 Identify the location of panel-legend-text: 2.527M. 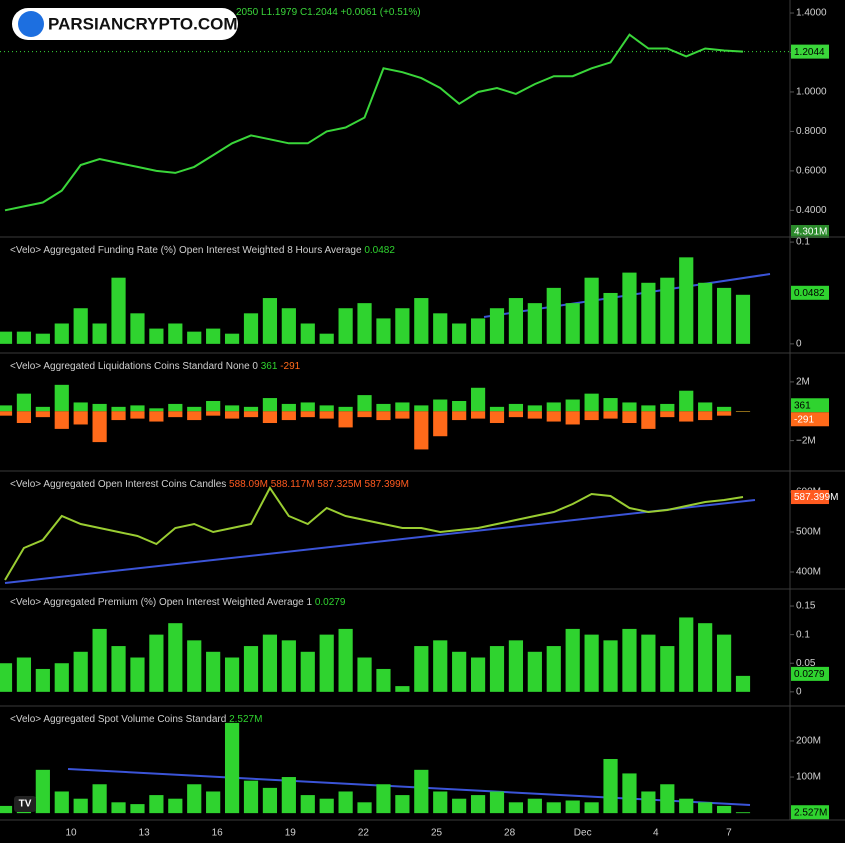
(245, 719).